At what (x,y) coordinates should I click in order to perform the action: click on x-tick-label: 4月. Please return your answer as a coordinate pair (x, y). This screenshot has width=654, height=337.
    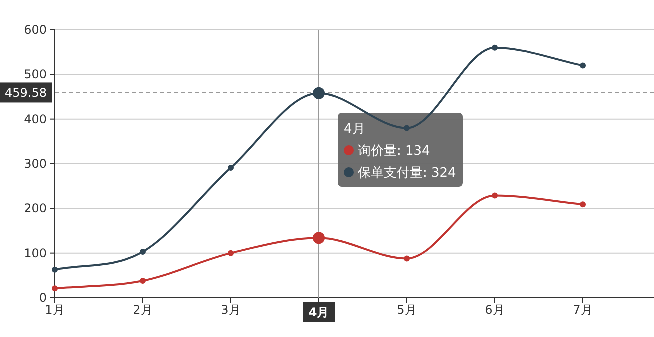
    Looking at the image, I should click on (319, 313).